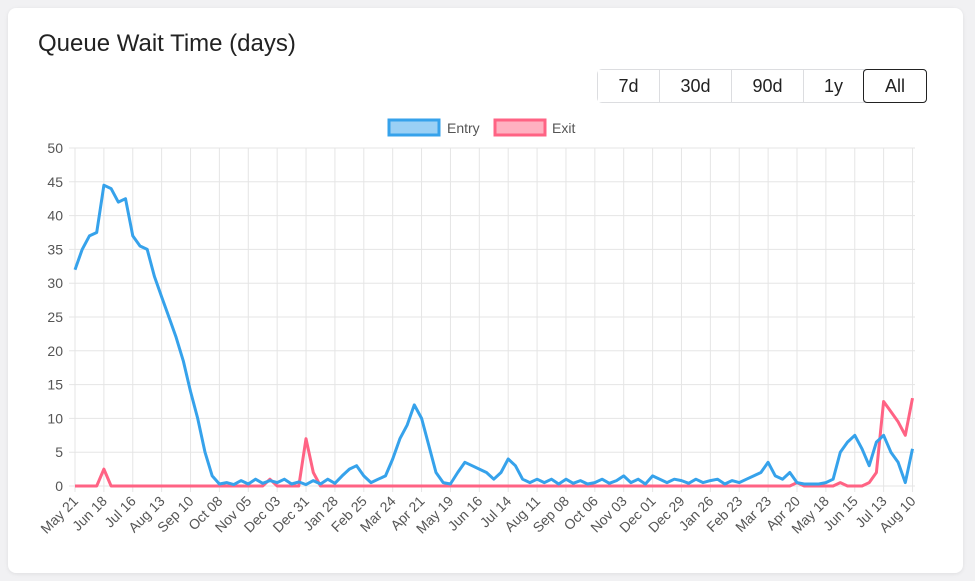 This screenshot has height=581, width=975. I want to click on y-tick-label: 5, so click(59, 452).